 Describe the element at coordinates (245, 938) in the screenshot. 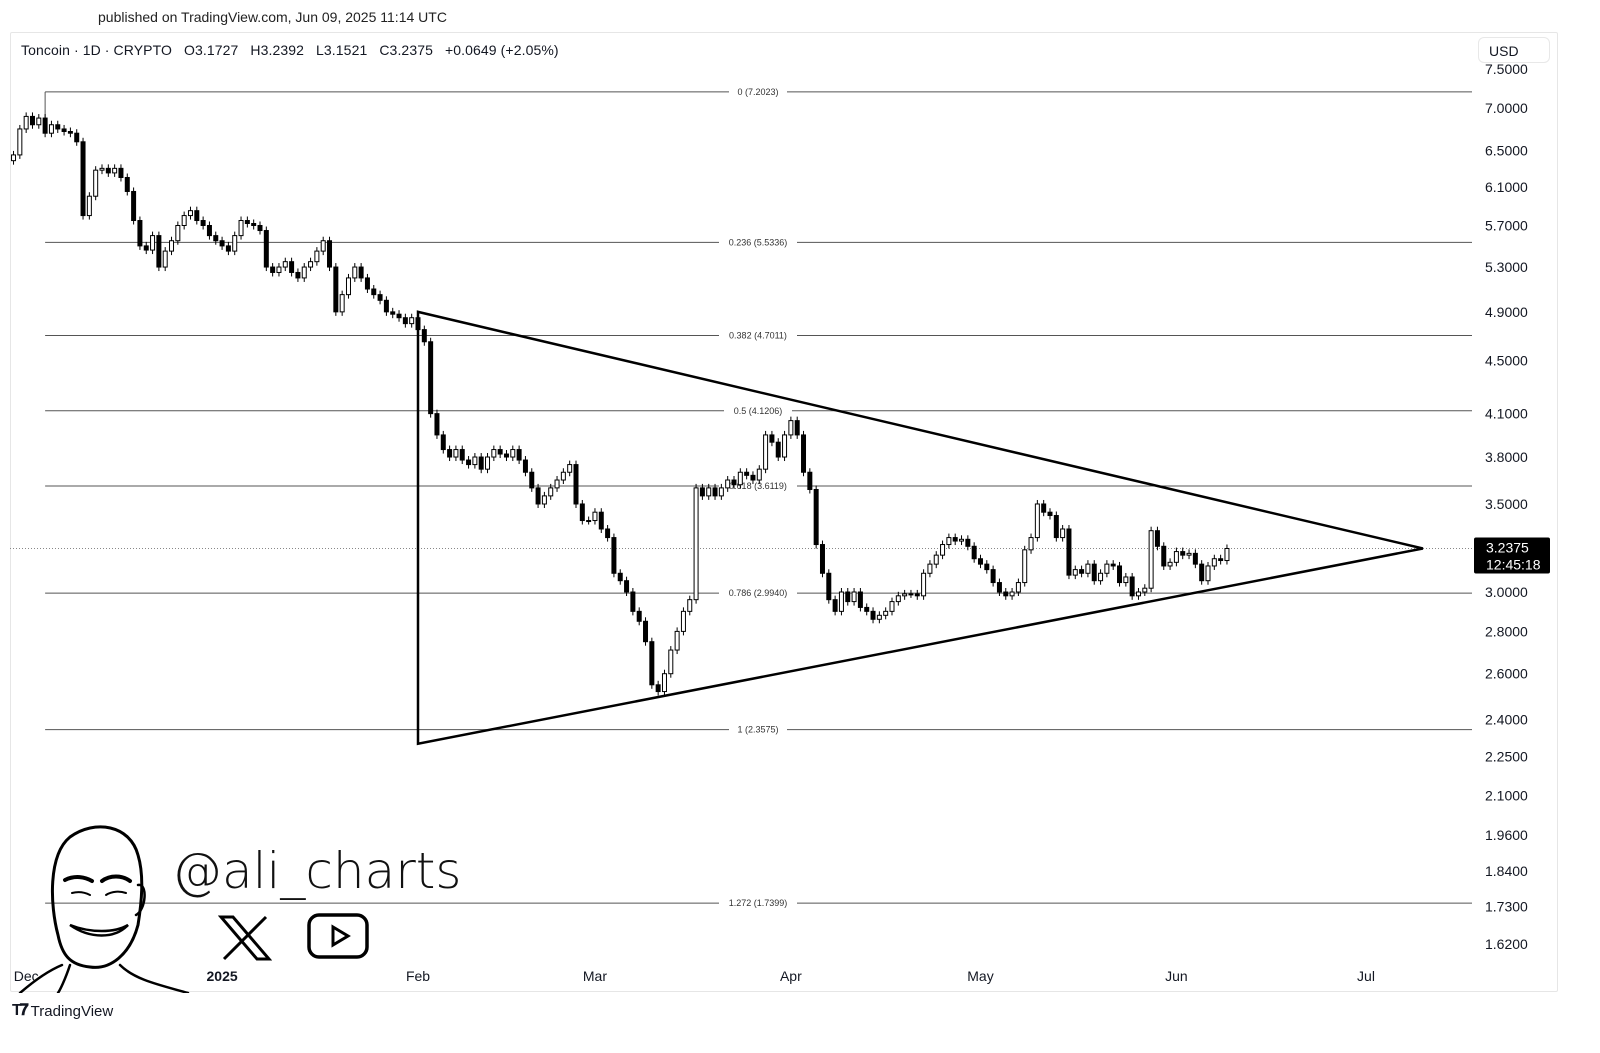

I see `x-logo-icon` at that location.